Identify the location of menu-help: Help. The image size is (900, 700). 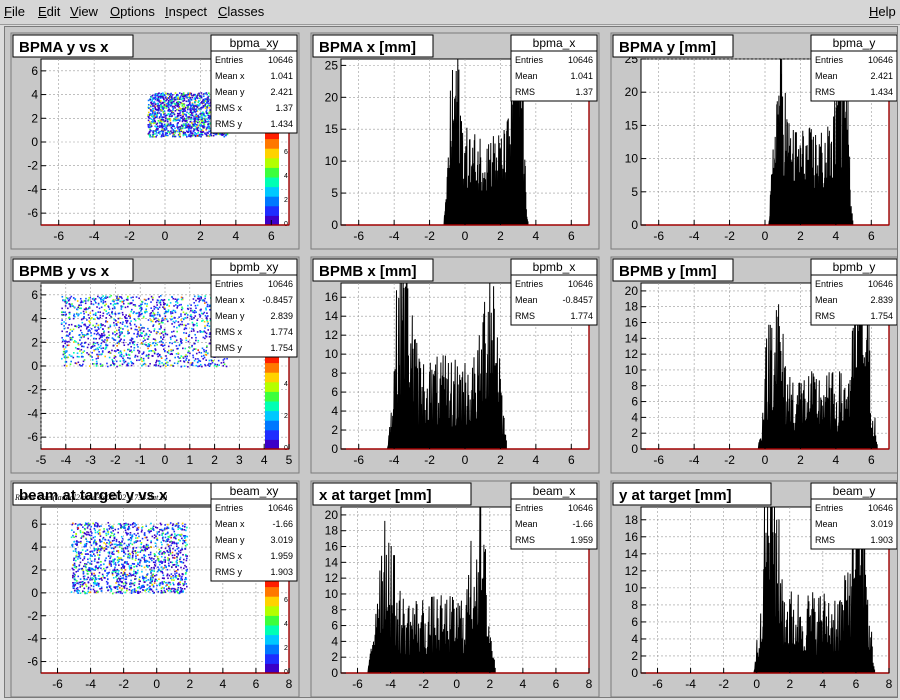
(882, 11).